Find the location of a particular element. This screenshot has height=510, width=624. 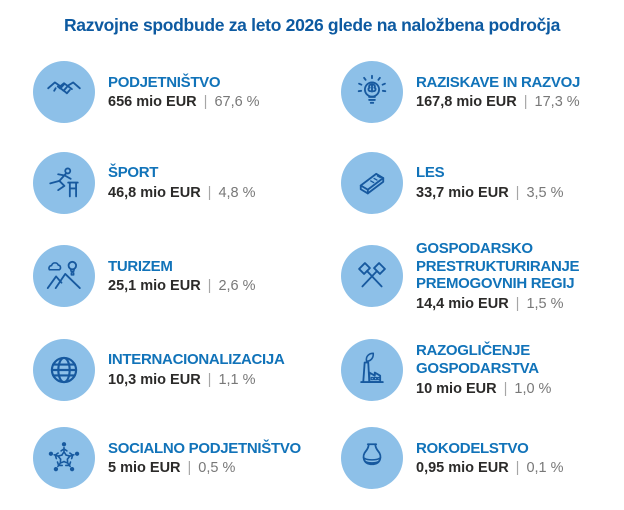

item-value-line: 0,95 mio EUR | 0,1 % is located at coordinates (516, 468).